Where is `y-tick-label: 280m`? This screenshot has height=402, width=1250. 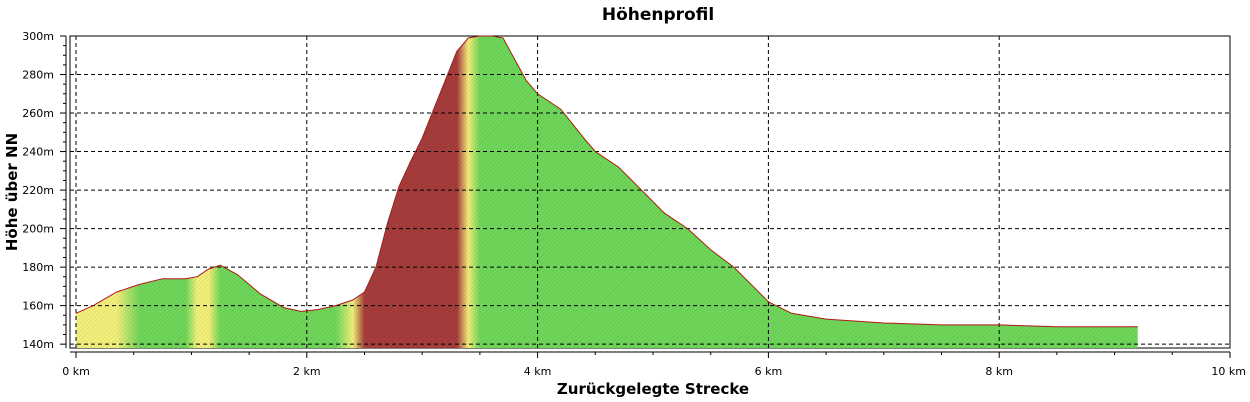 y-tick-label: 280m is located at coordinates (38, 75).